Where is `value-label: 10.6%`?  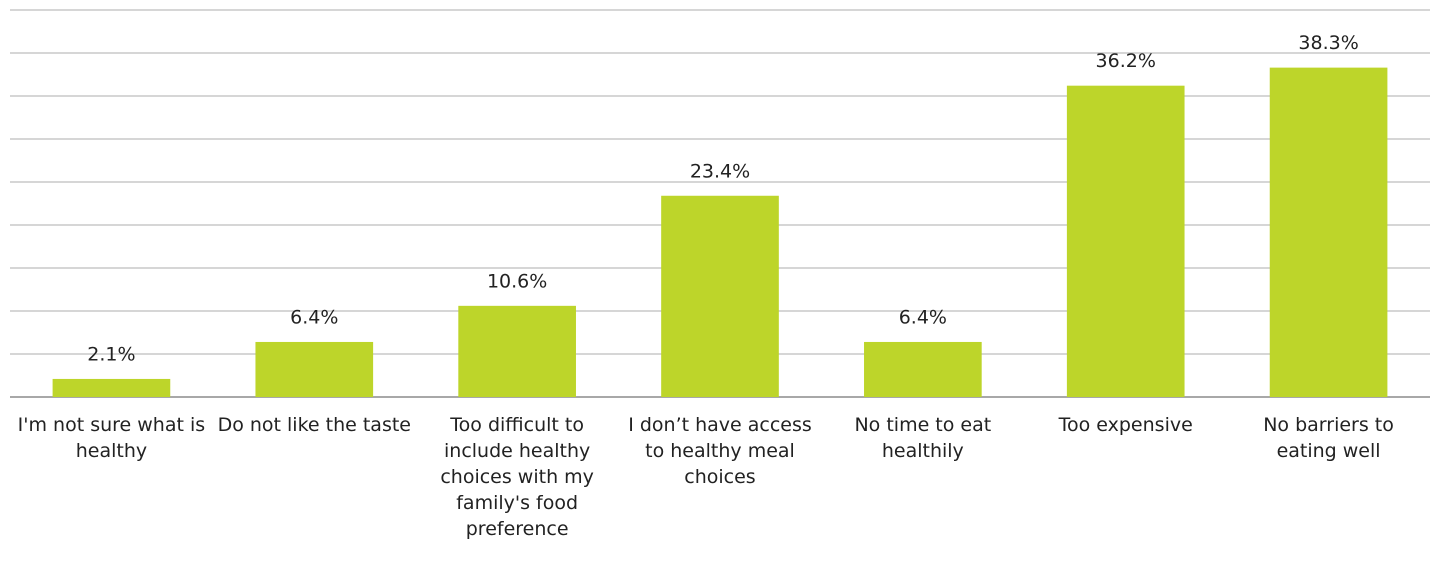 value-label: 10.6% is located at coordinates (517, 281).